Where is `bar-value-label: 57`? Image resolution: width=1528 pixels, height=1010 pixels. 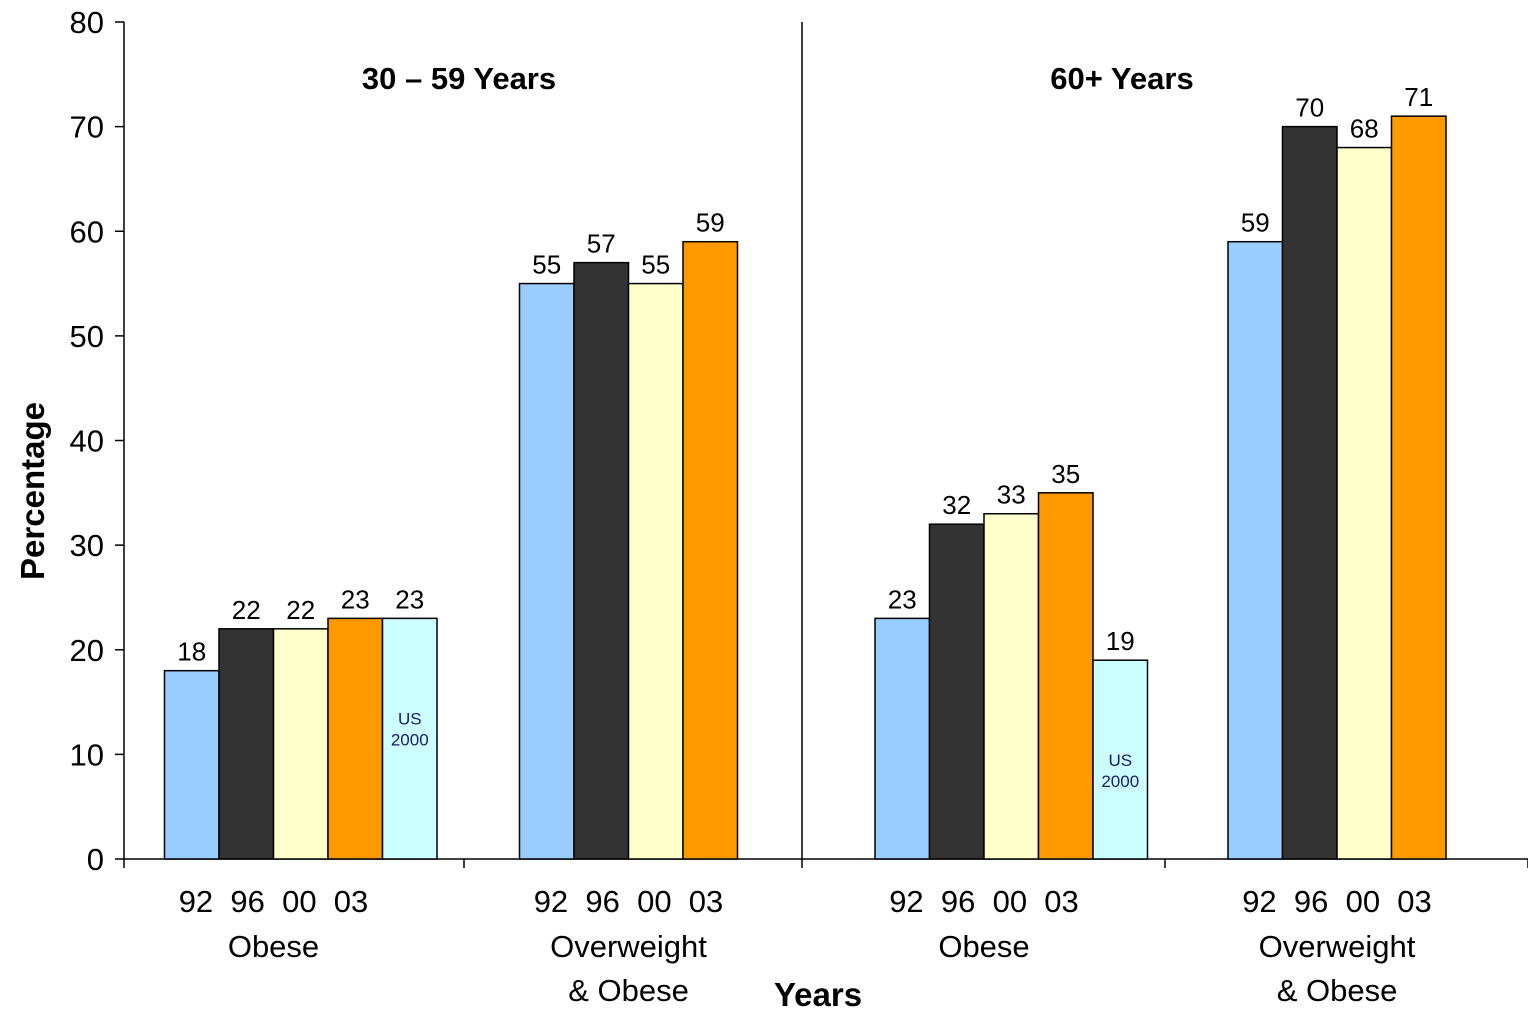
bar-value-label: 57 is located at coordinates (601, 244).